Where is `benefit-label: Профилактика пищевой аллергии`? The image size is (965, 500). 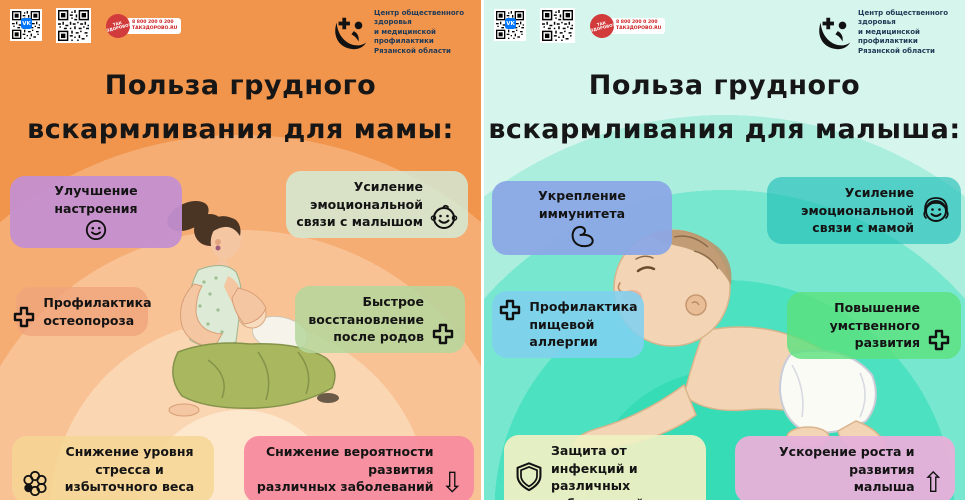
benefit-label: Профилактика пищевой аллергии is located at coordinates (583, 324).